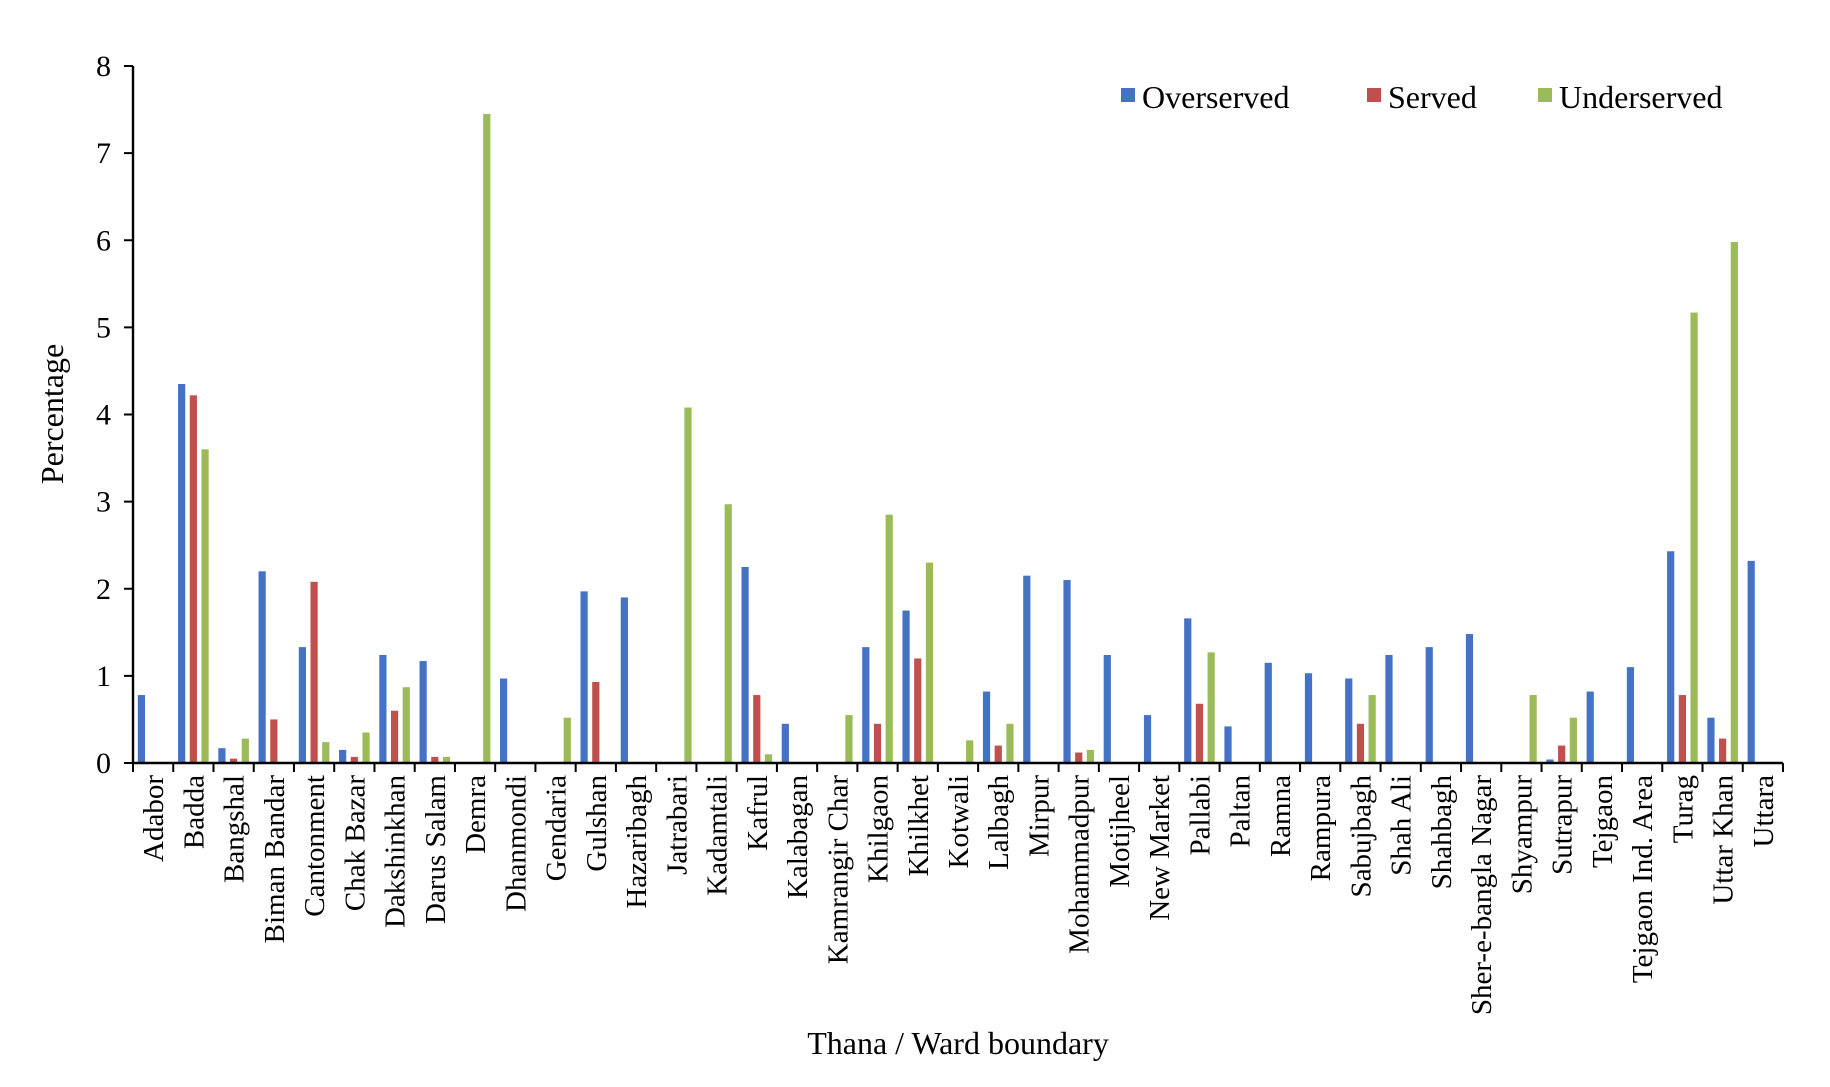  What do you see at coordinates (1482, 895) in the screenshot?
I see `x-tick-label: Sher-e-bangla Nagar` at bounding box center [1482, 895].